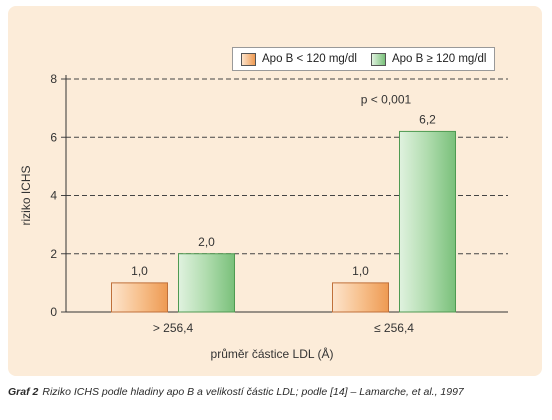 The width and height of the screenshot is (552, 420). I want to click on y-tick-label: 2, so click(53, 254).